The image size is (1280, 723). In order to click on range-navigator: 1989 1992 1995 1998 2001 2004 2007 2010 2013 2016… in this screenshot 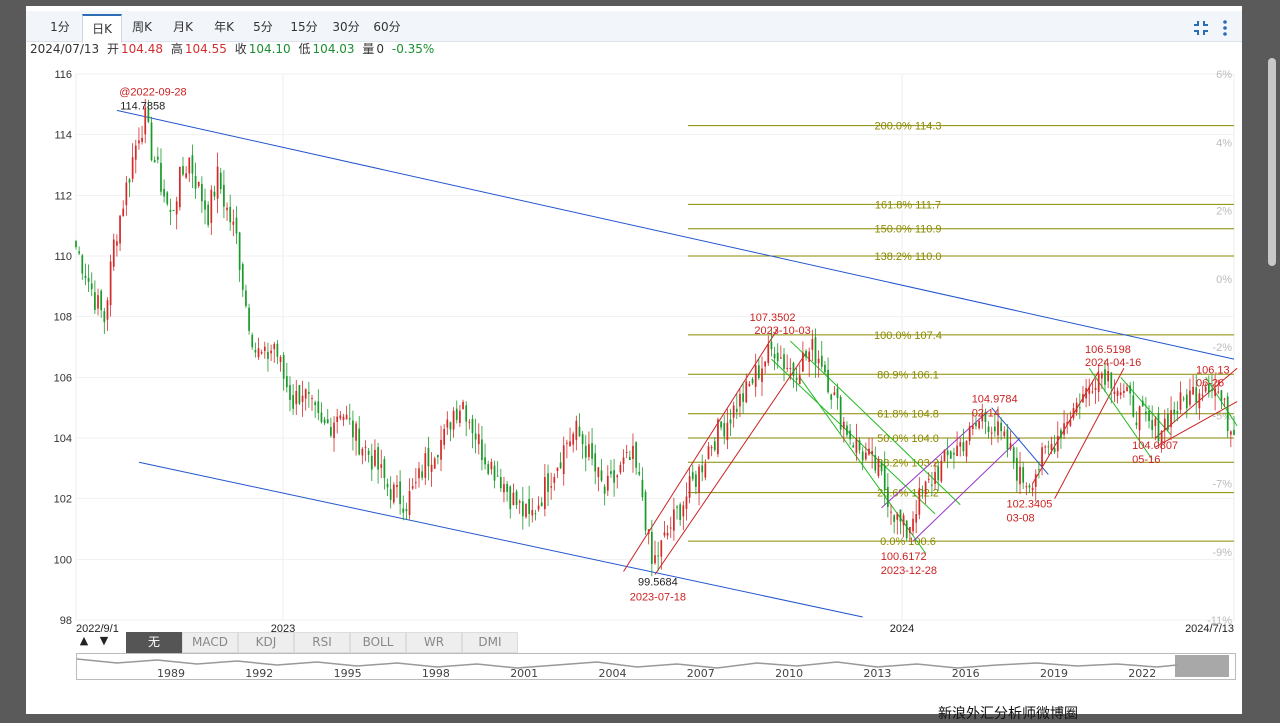, I will do `click(656, 666)`.